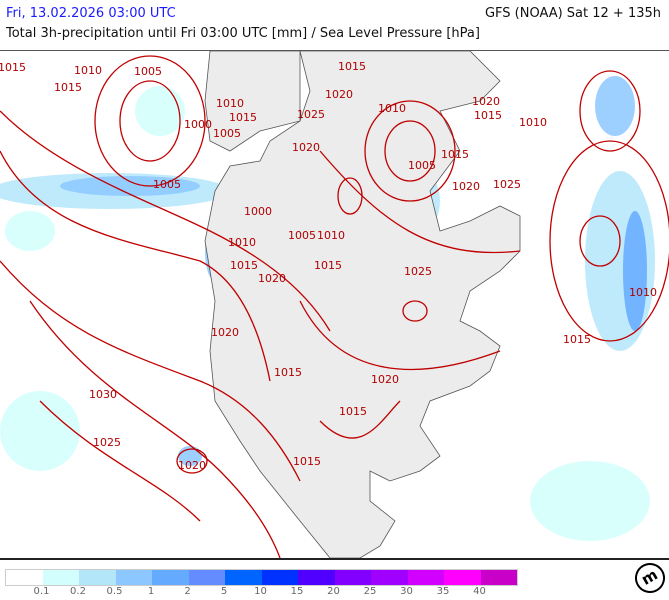 The height and width of the screenshot is (600, 669). I want to click on meteologix-logo: m, so click(649, 578).